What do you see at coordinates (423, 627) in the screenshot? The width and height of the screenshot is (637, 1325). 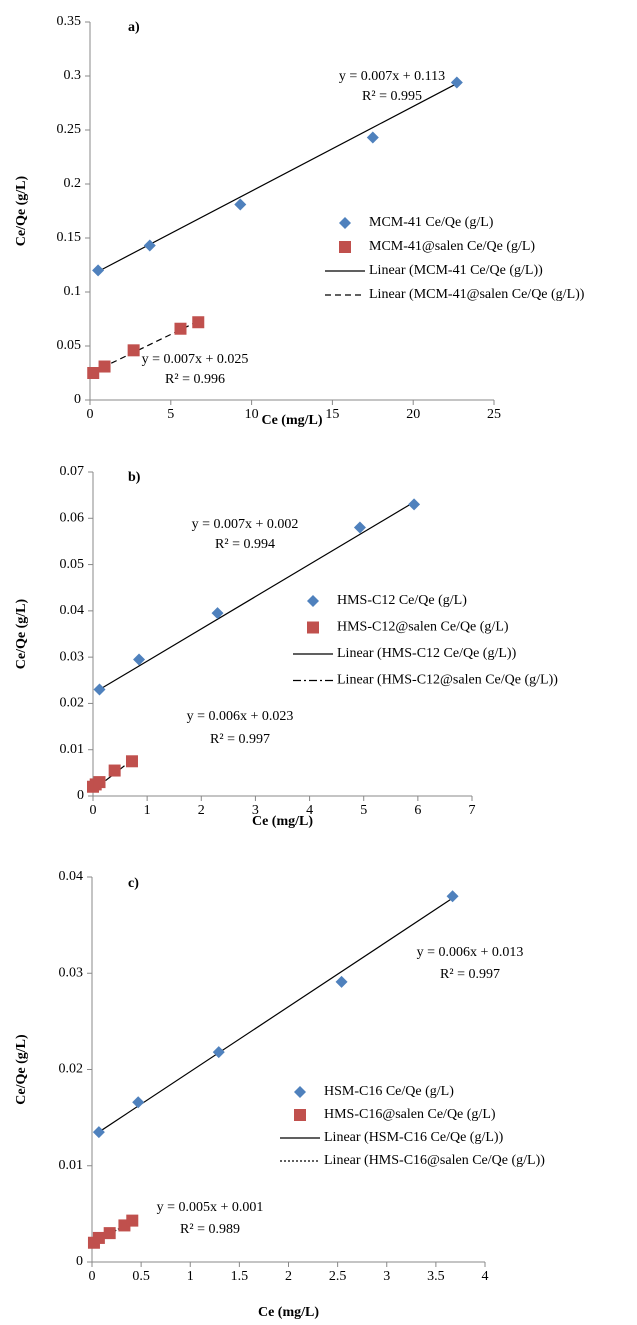 I see `legend-label: HMS-C12@salen Ce/Qe (g/L)` at bounding box center [423, 627].